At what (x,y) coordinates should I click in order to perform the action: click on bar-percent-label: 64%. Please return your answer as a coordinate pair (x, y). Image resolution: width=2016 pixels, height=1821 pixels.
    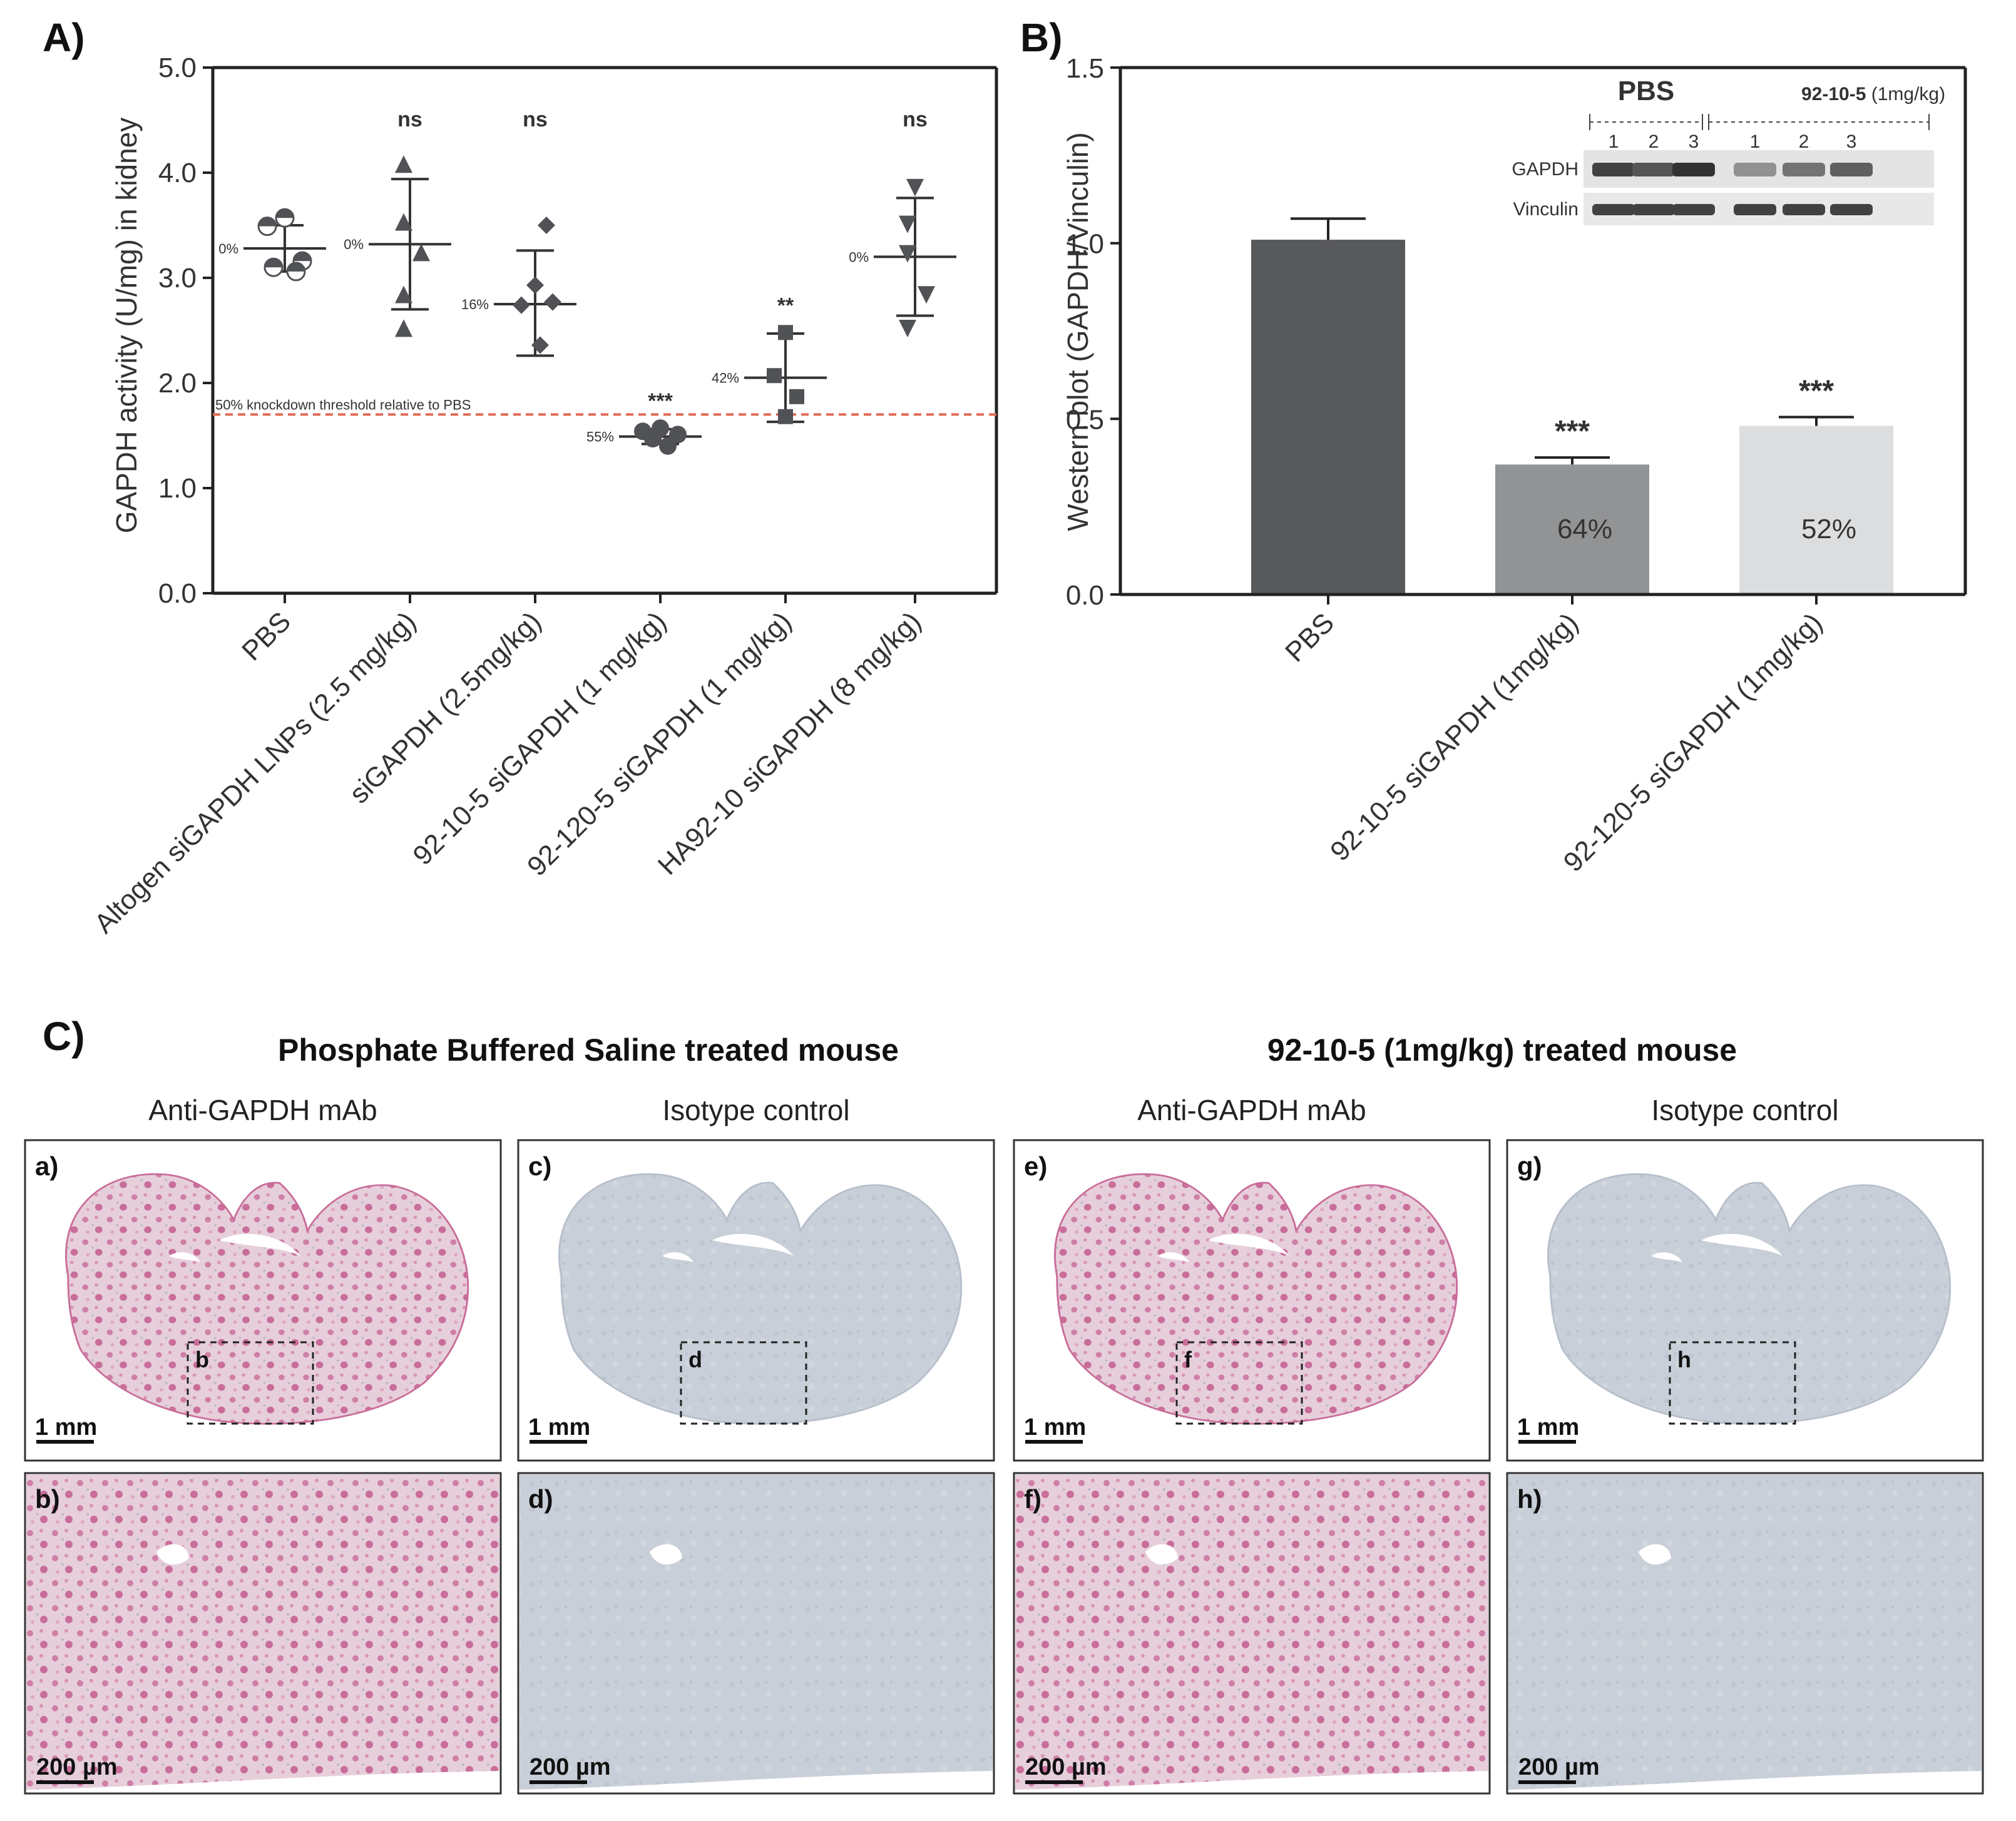
    Looking at the image, I should click on (1584, 529).